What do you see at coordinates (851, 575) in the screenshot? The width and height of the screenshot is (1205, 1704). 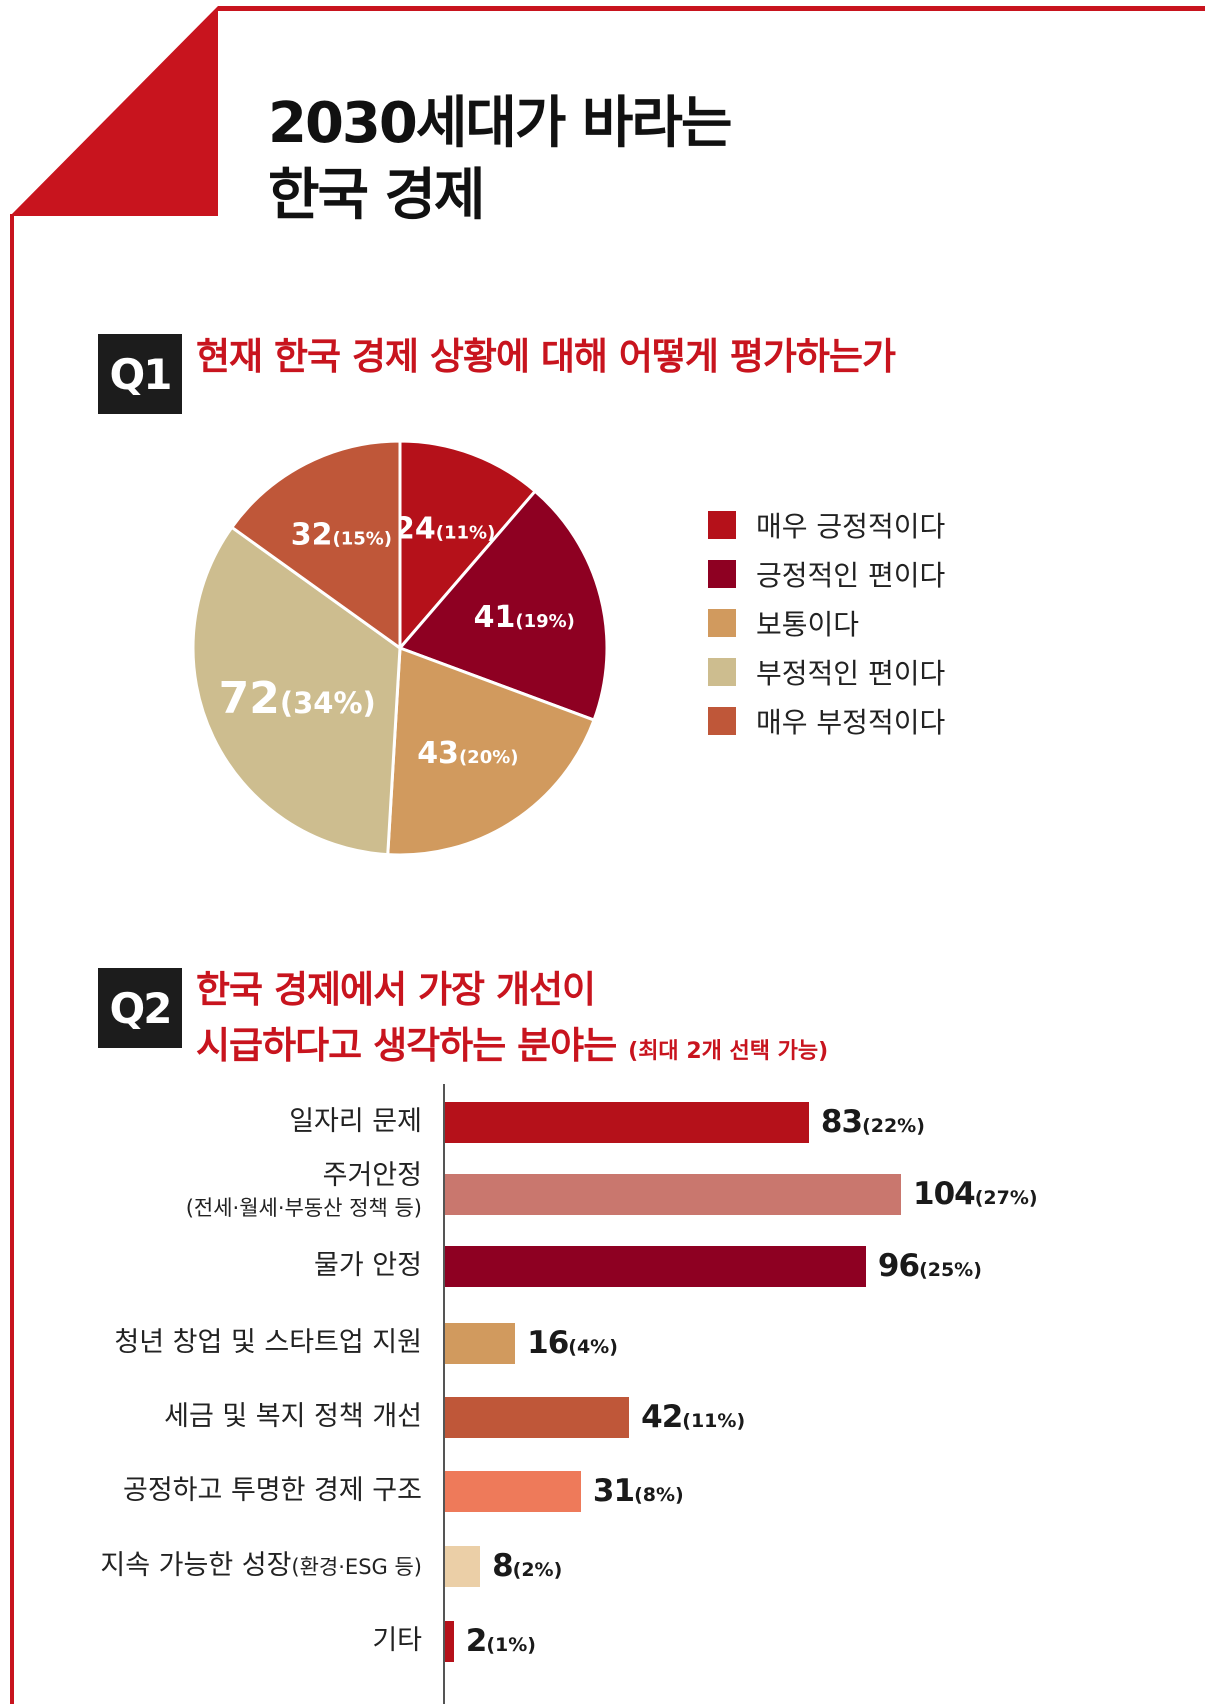 I see `legend-label: 긍정적인 편이다` at bounding box center [851, 575].